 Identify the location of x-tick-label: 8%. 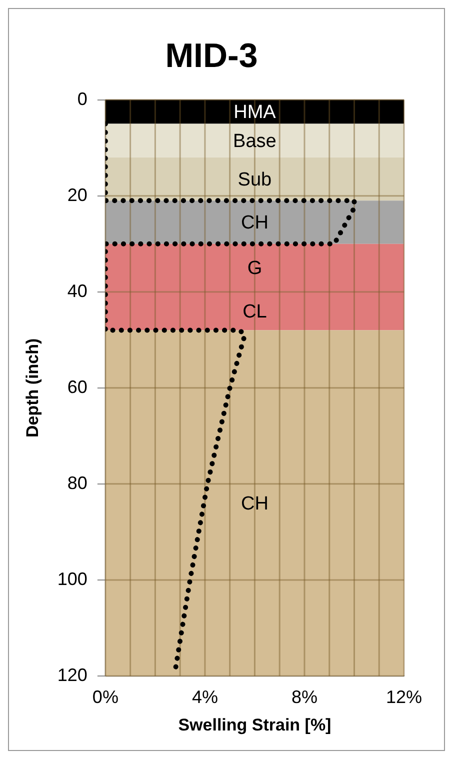
(304, 696).